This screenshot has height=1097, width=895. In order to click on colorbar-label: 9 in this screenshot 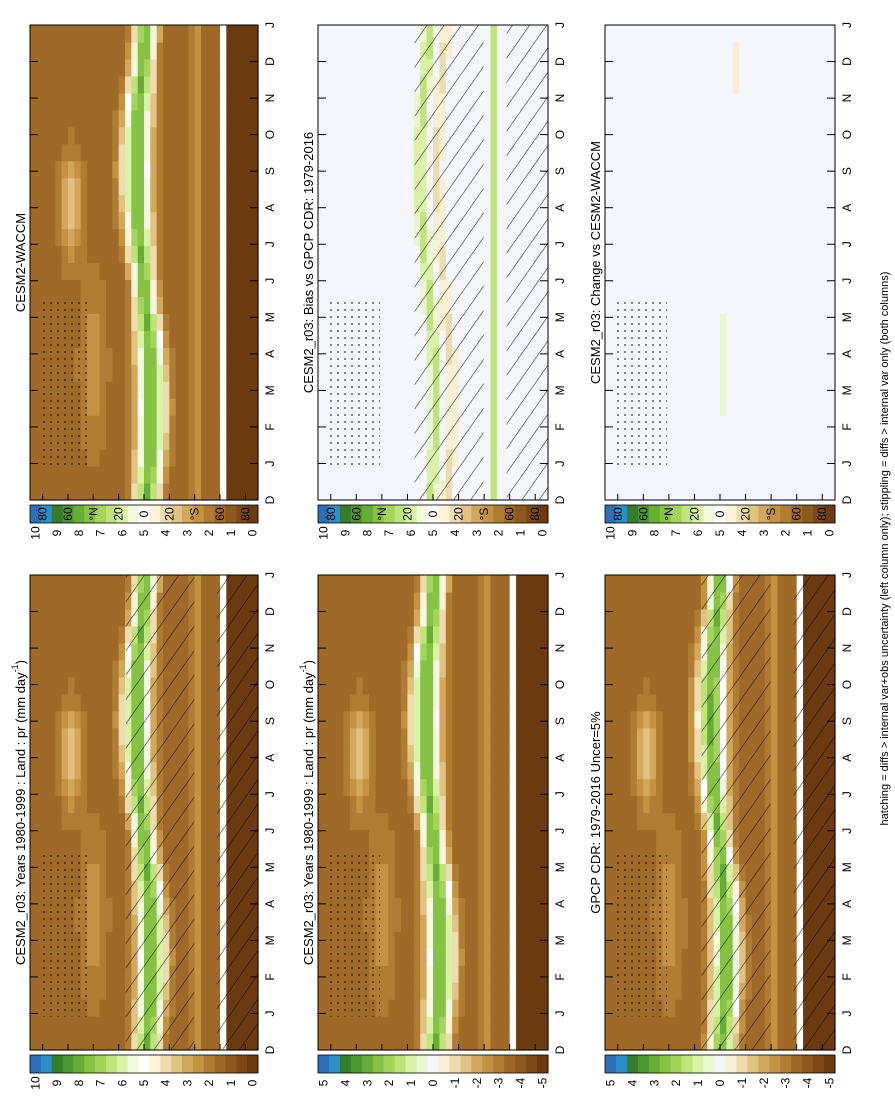, I will do `click(632, 532)`.